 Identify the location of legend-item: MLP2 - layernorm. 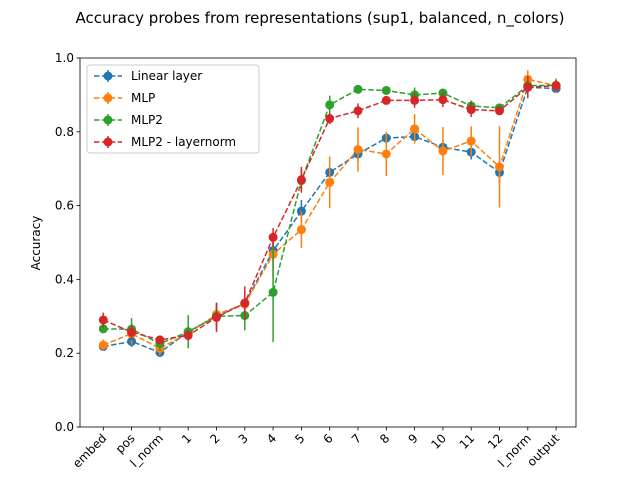
(165, 142).